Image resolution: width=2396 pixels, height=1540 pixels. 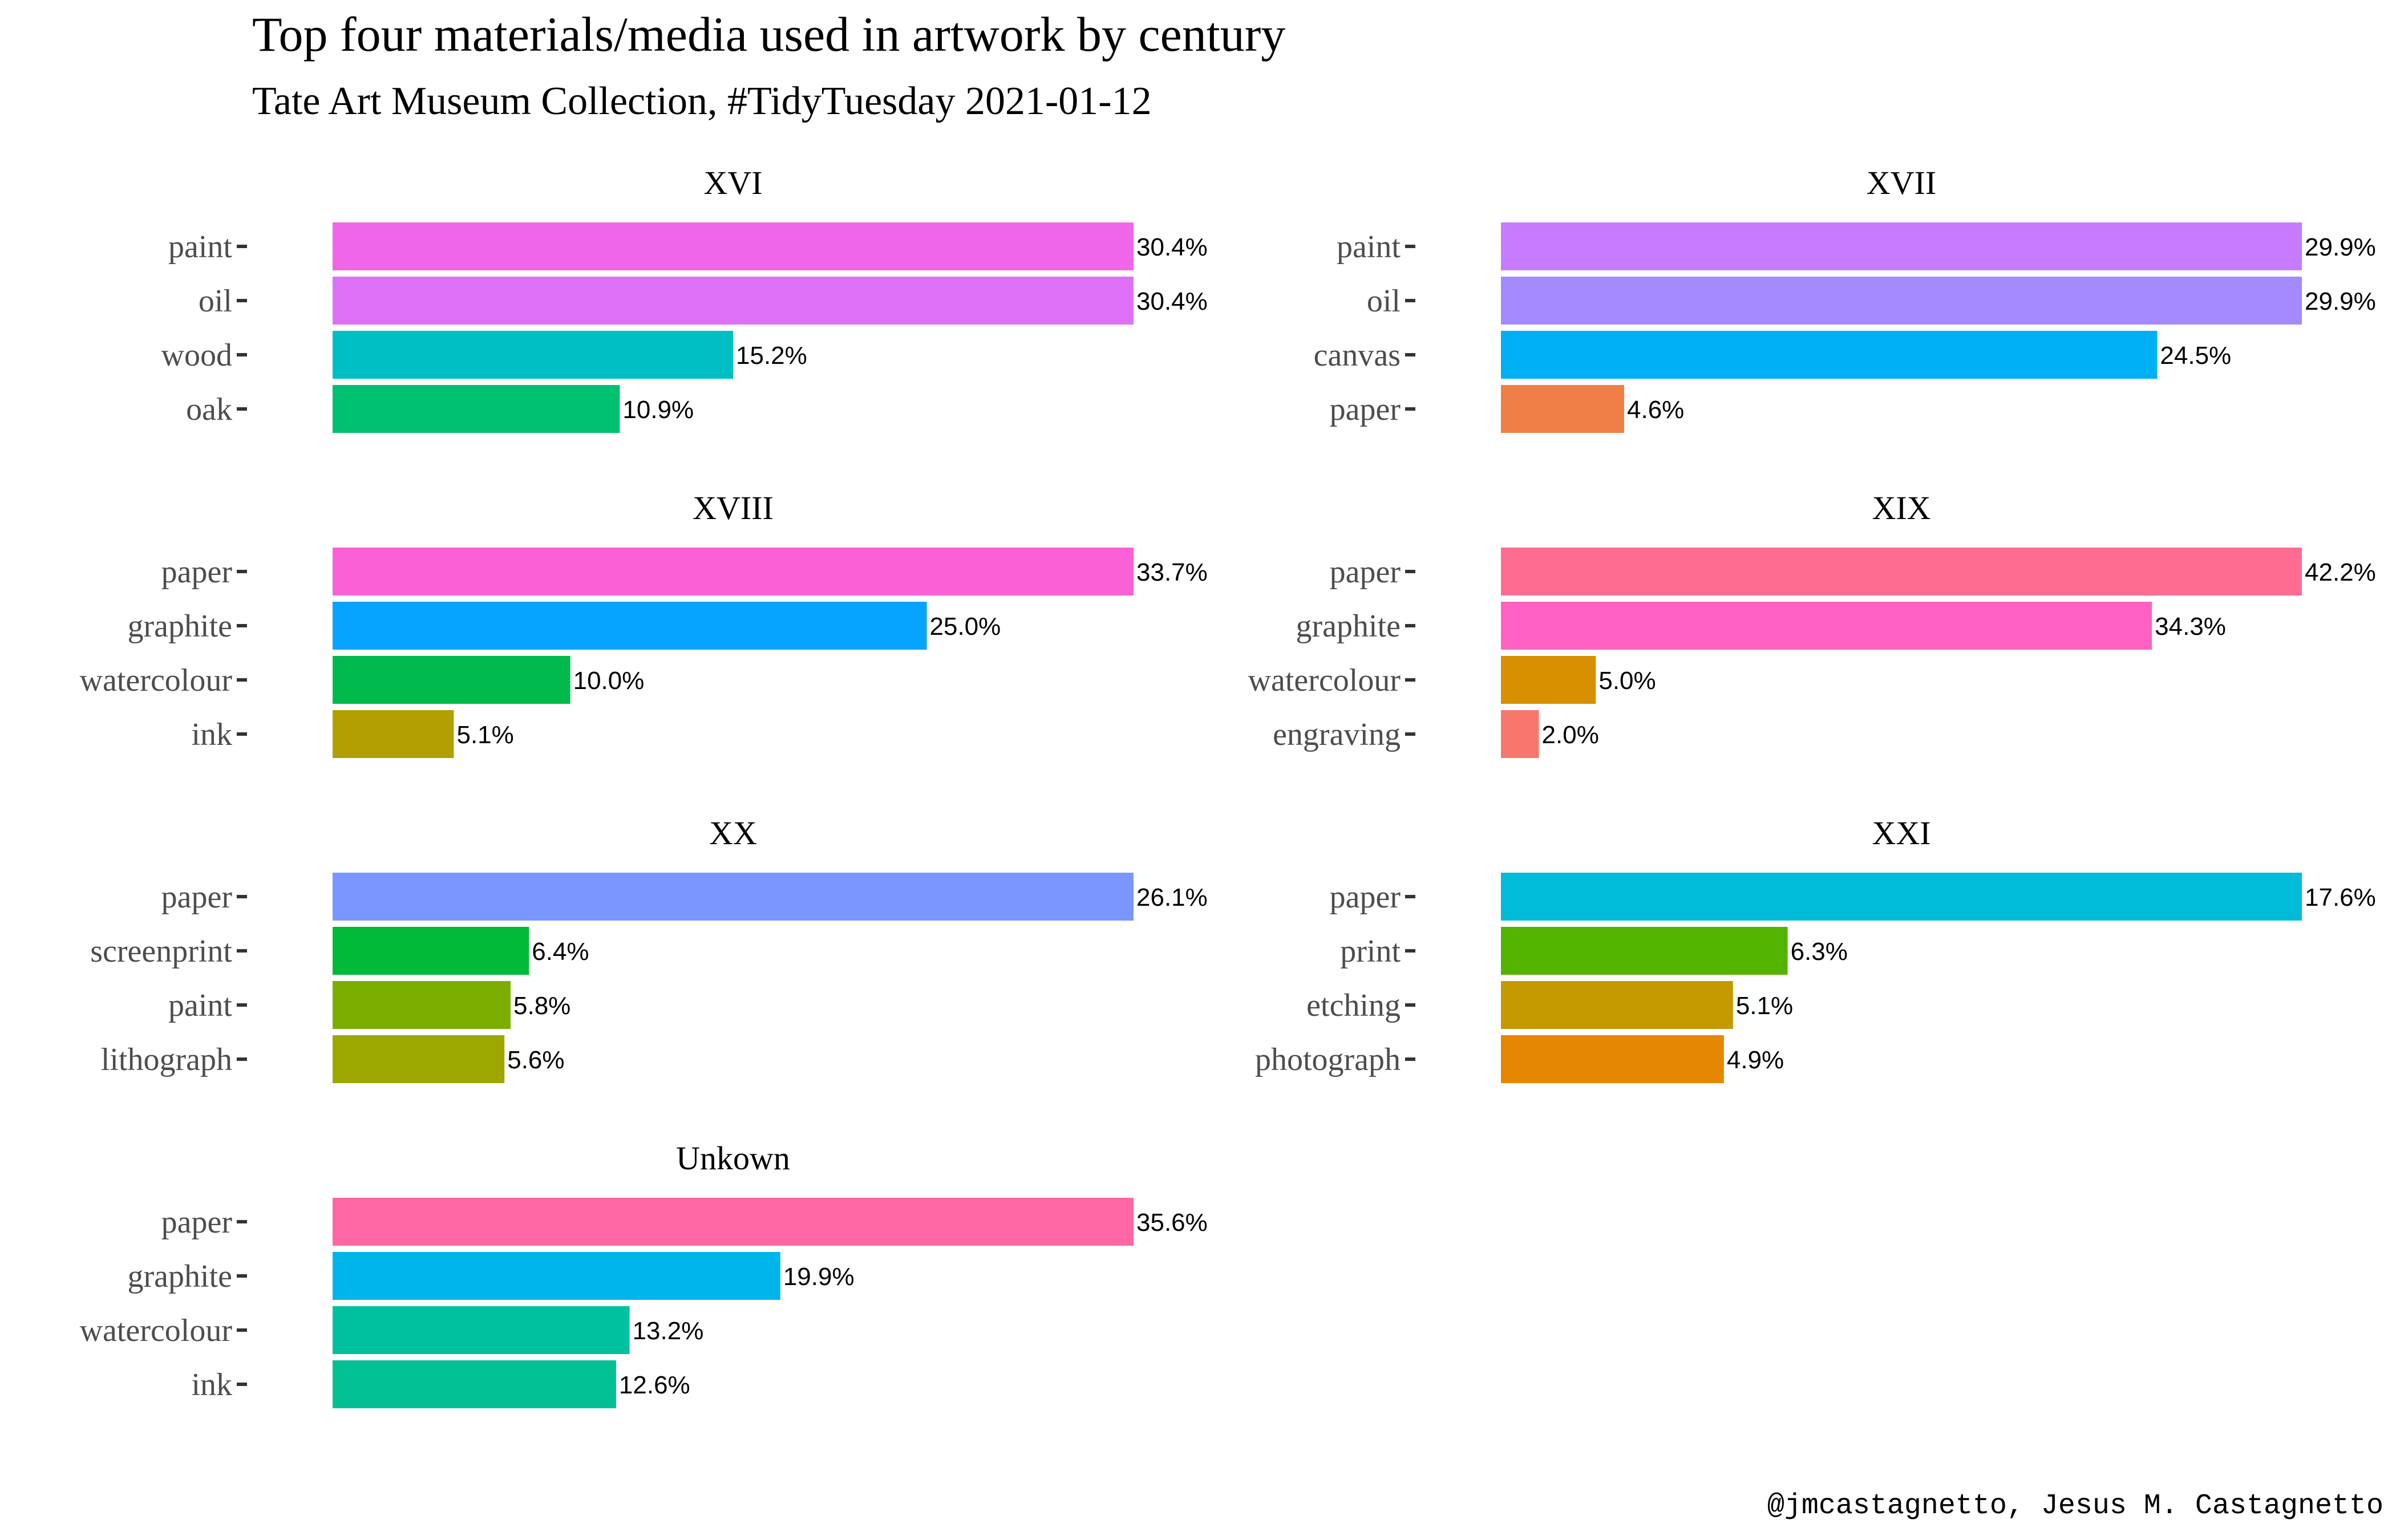 What do you see at coordinates (1370, 952) in the screenshot?
I see `category-label-xxi-print: print` at bounding box center [1370, 952].